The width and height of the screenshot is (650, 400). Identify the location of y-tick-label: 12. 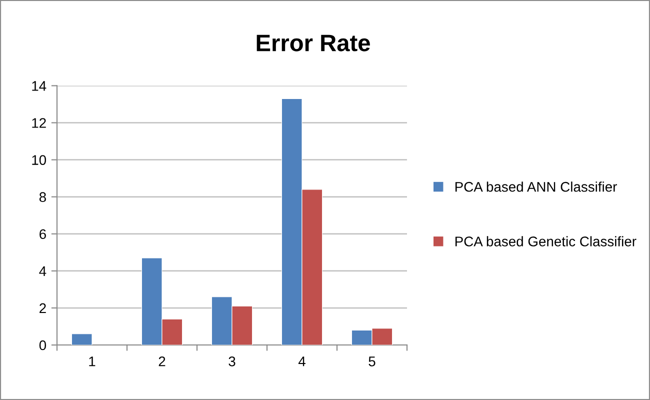
(39, 123).